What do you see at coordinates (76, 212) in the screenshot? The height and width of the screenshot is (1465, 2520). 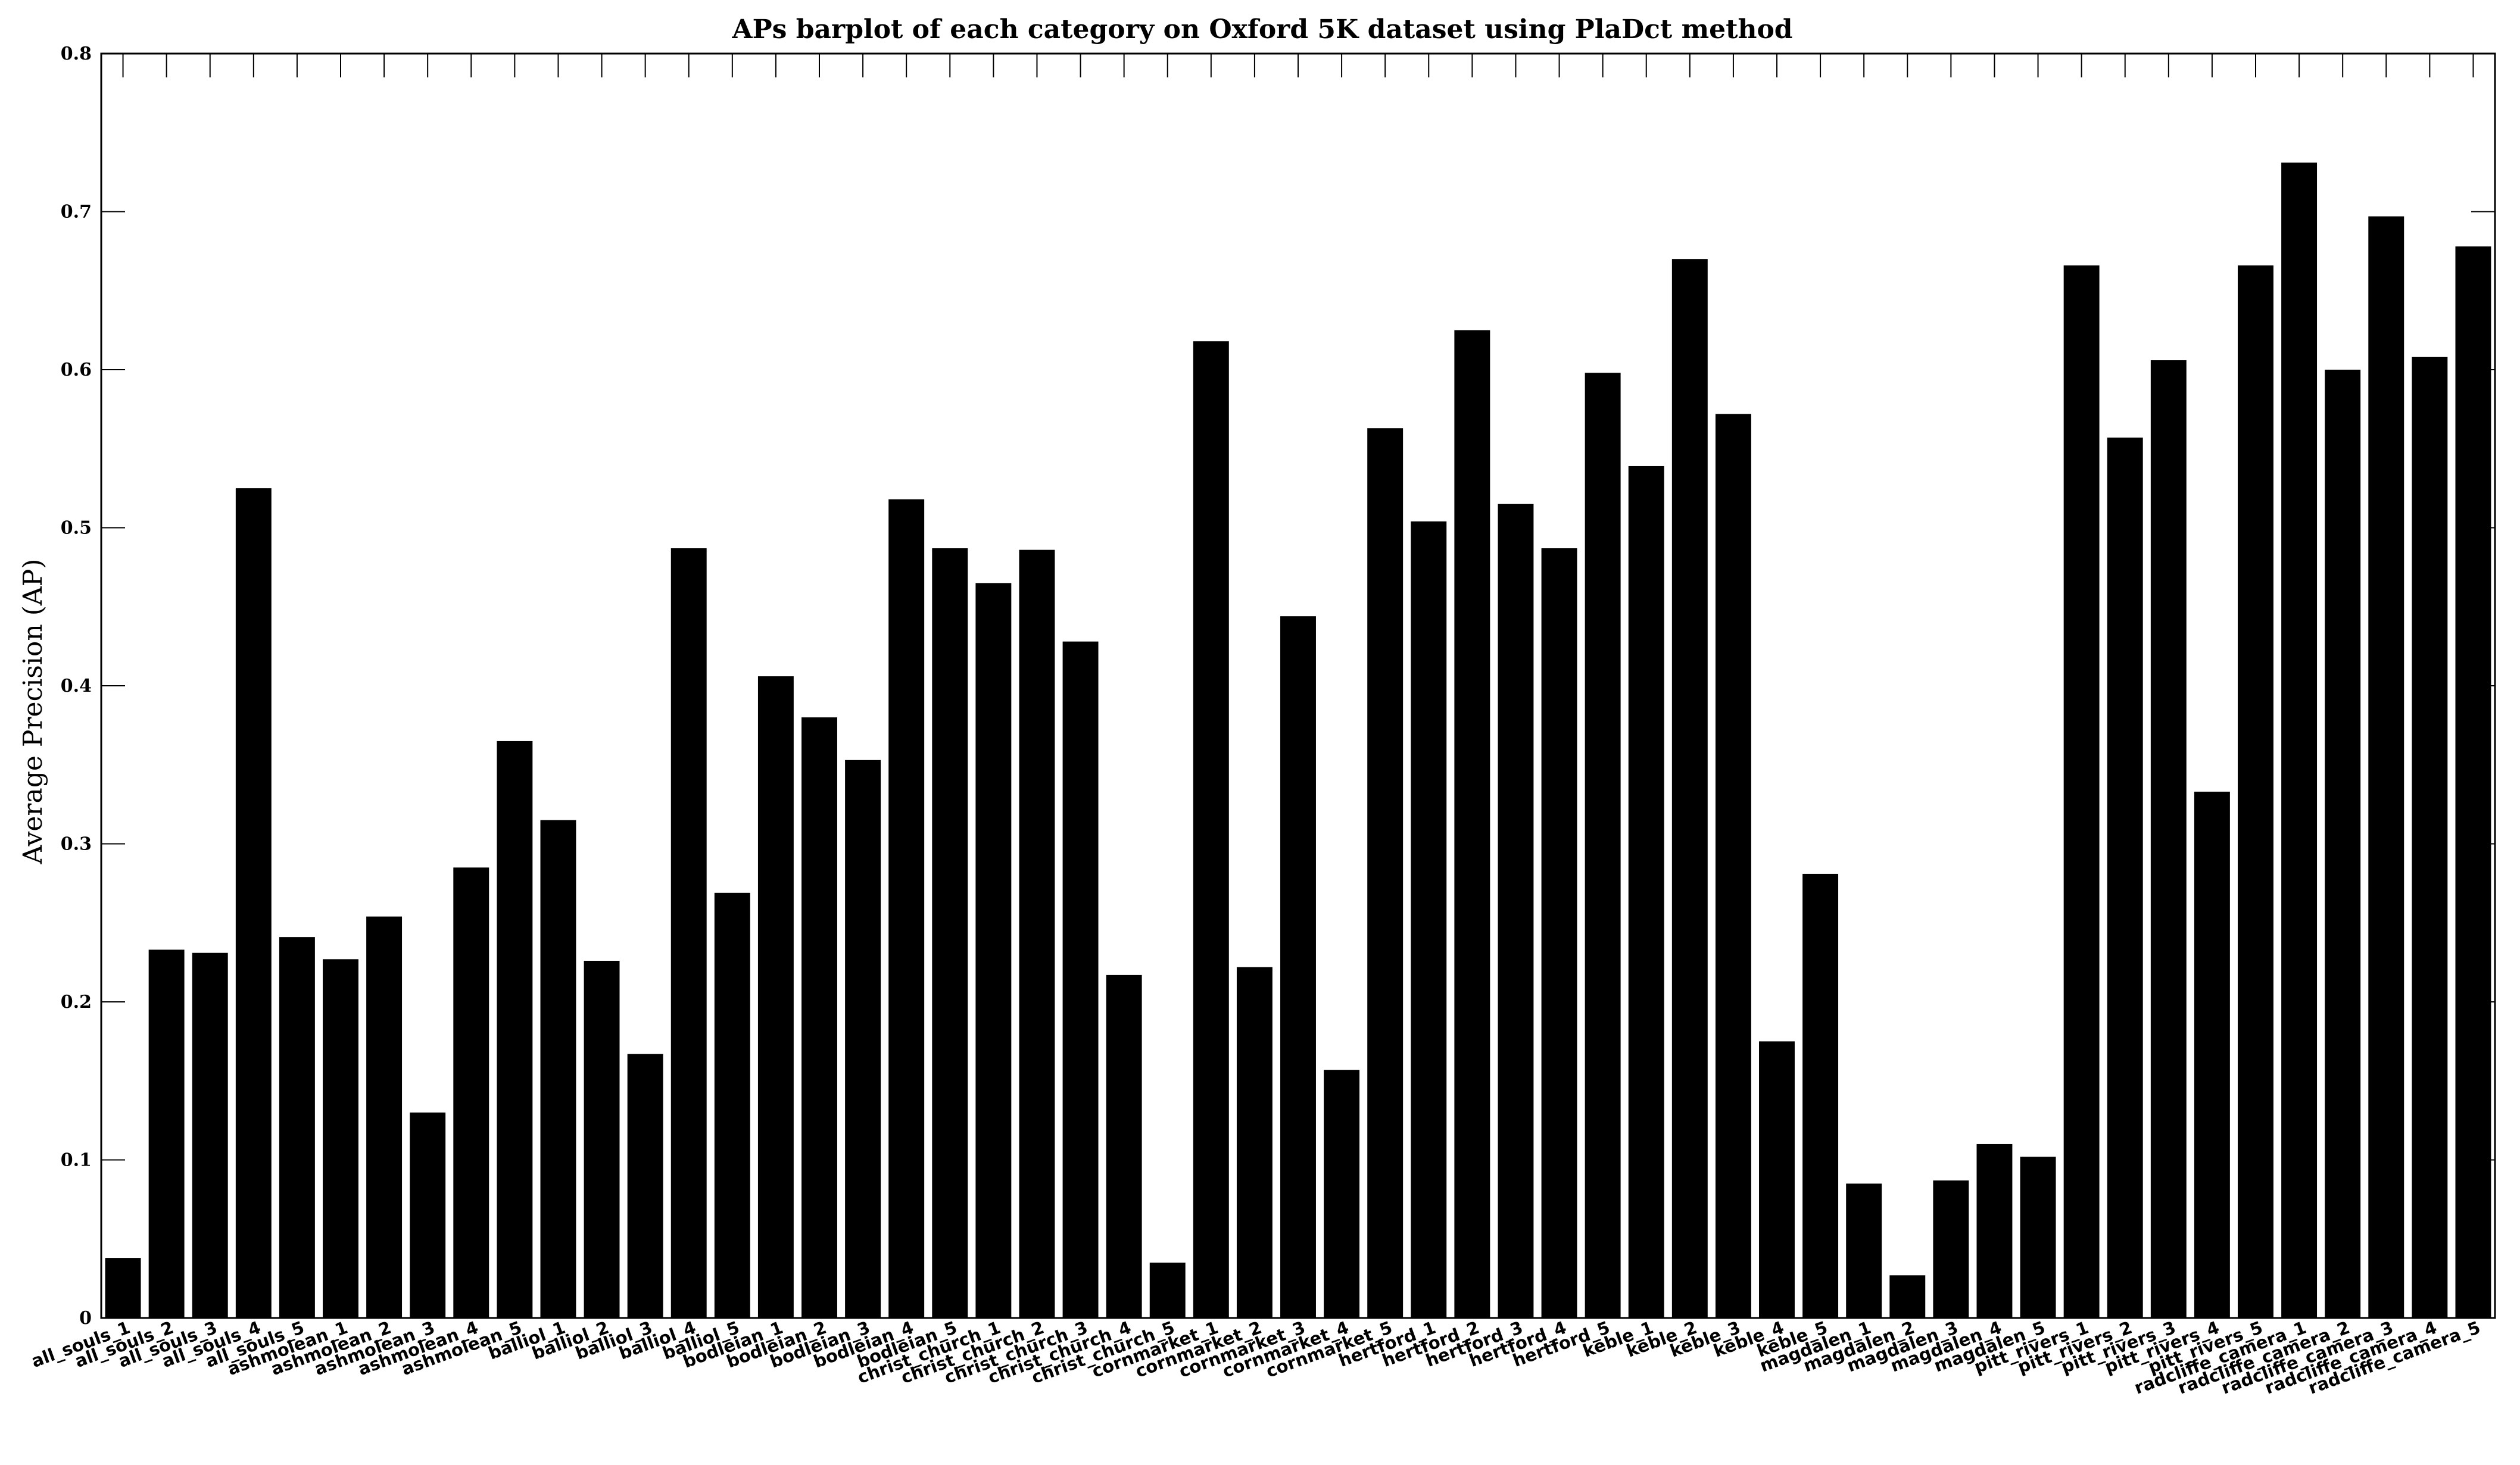 I see `y-tick-label: 0.7` at bounding box center [76, 212].